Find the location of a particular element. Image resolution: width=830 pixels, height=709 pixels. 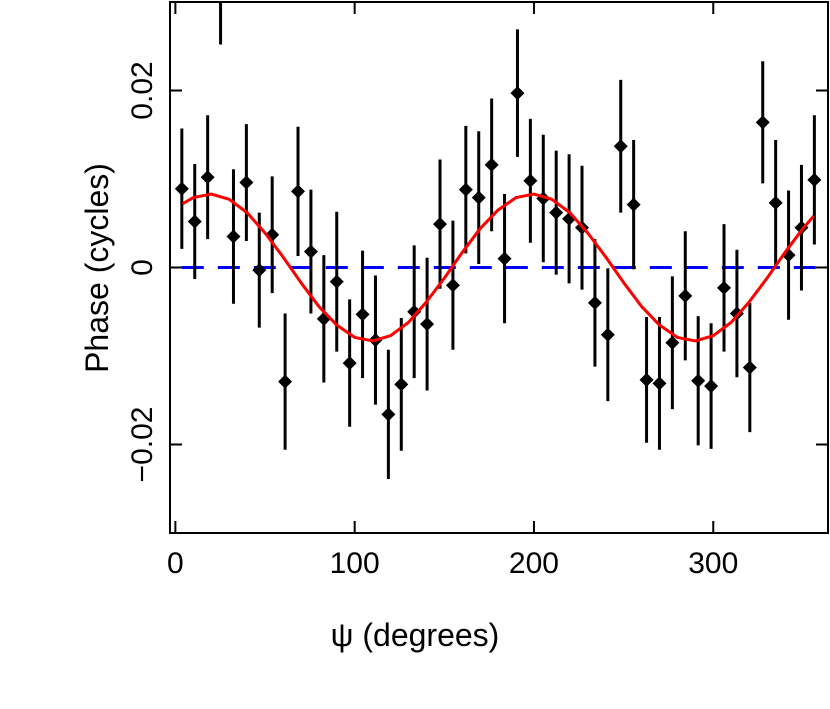

x-tick-label: 100 is located at coordinates (355, 563).